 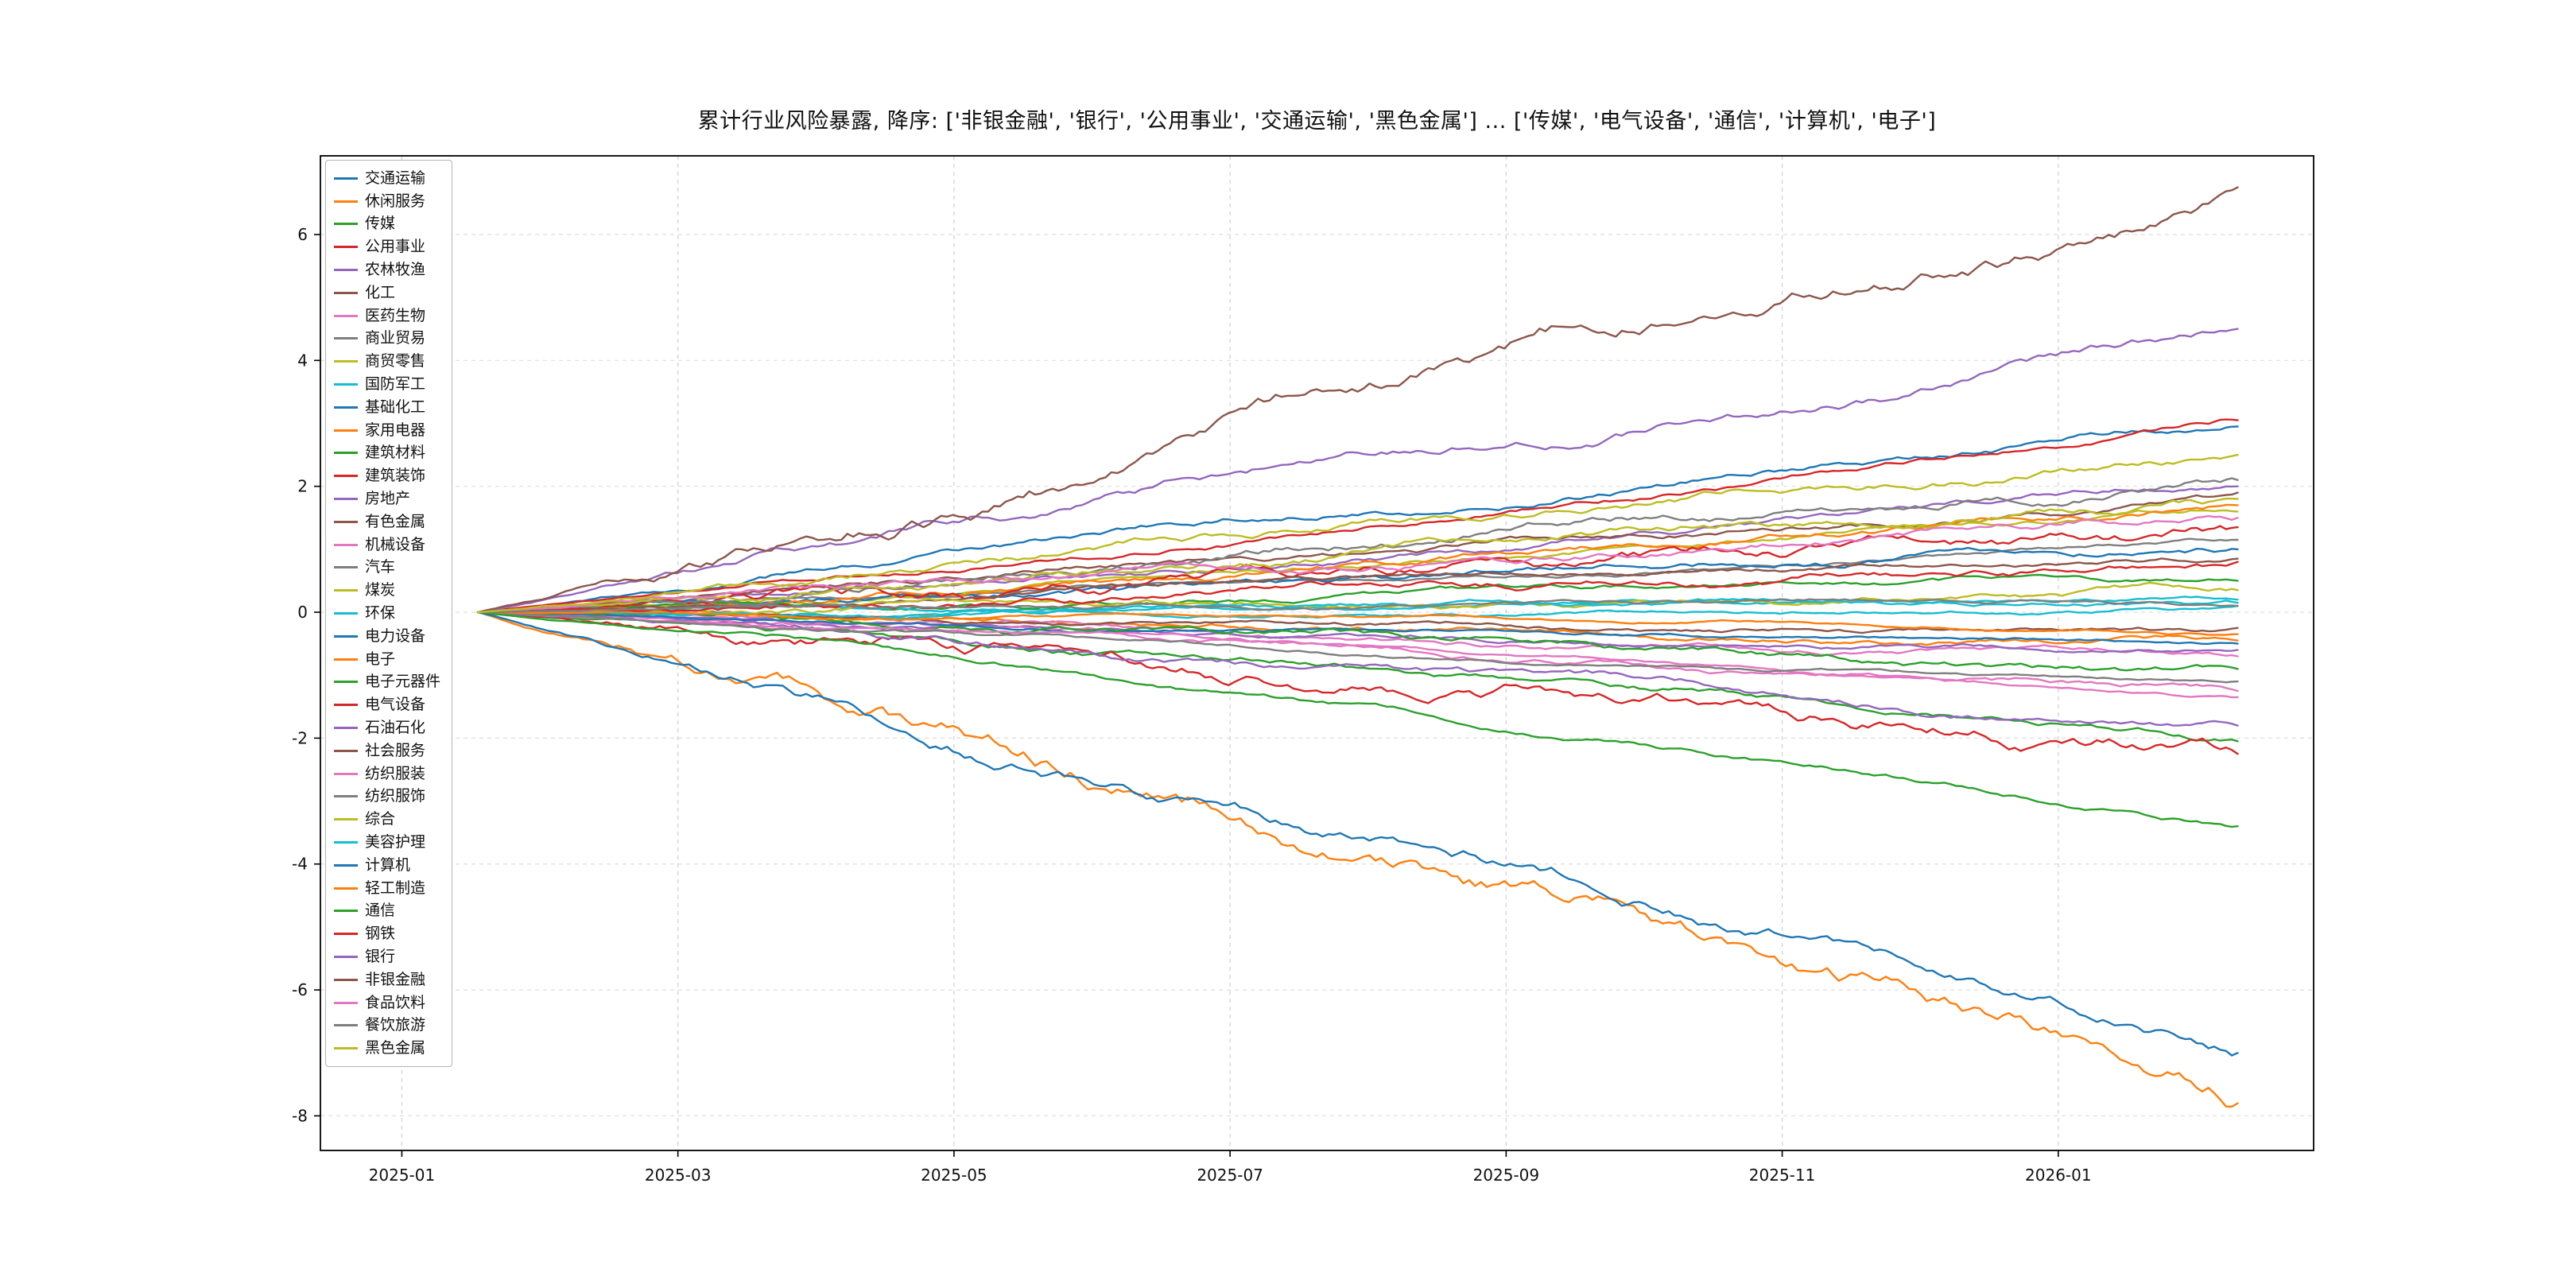 I want to click on series-line-农林牧渔, so click(x=1358, y=549).